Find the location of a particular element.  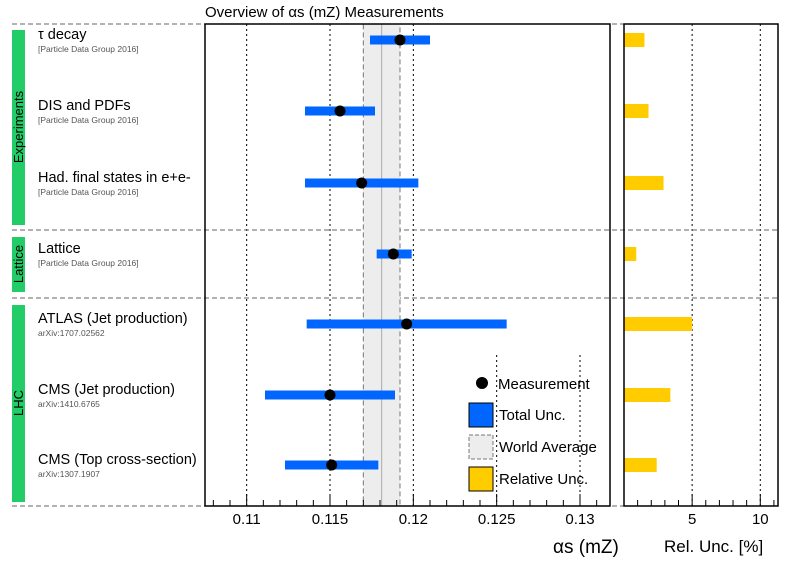

measurement-label-2: DIS and PDFs is located at coordinates (84, 106).